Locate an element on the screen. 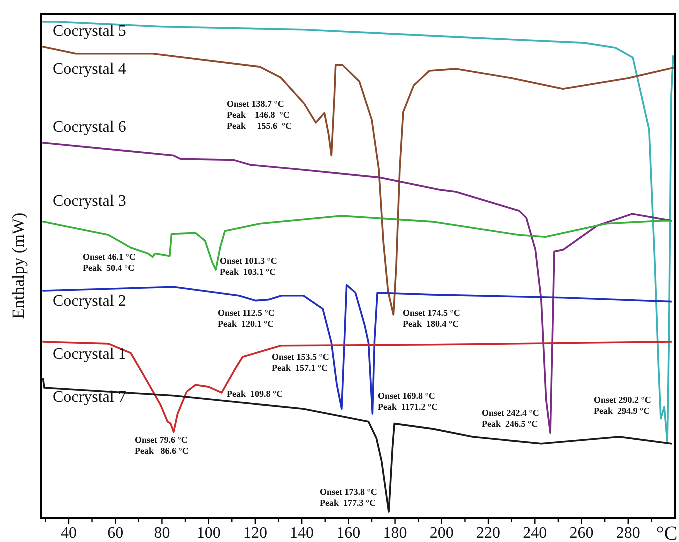 This screenshot has width=679, height=542. x-tick-label: 60 is located at coordinates (116, 533).